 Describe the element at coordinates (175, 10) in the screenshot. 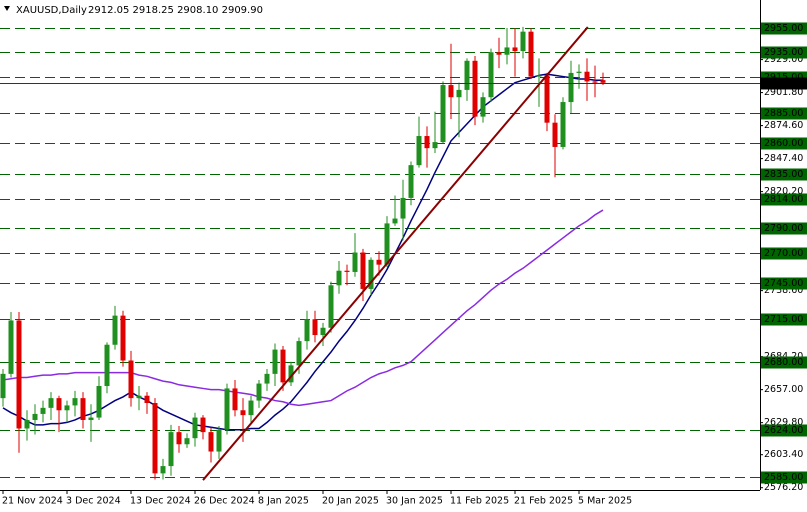

I see `ohlc-label: 2912.05 2918.25 2908.10 2909.90` at that location.